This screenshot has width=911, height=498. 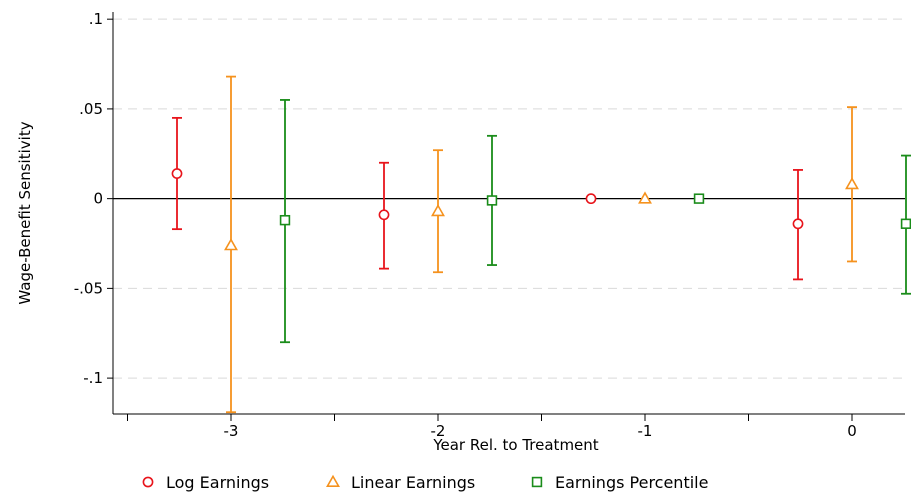 What do you see at coordinates (631, 482) in the screenshot?
I see `legend-label: Earnings Percentile` at bounding box center [631, 482].